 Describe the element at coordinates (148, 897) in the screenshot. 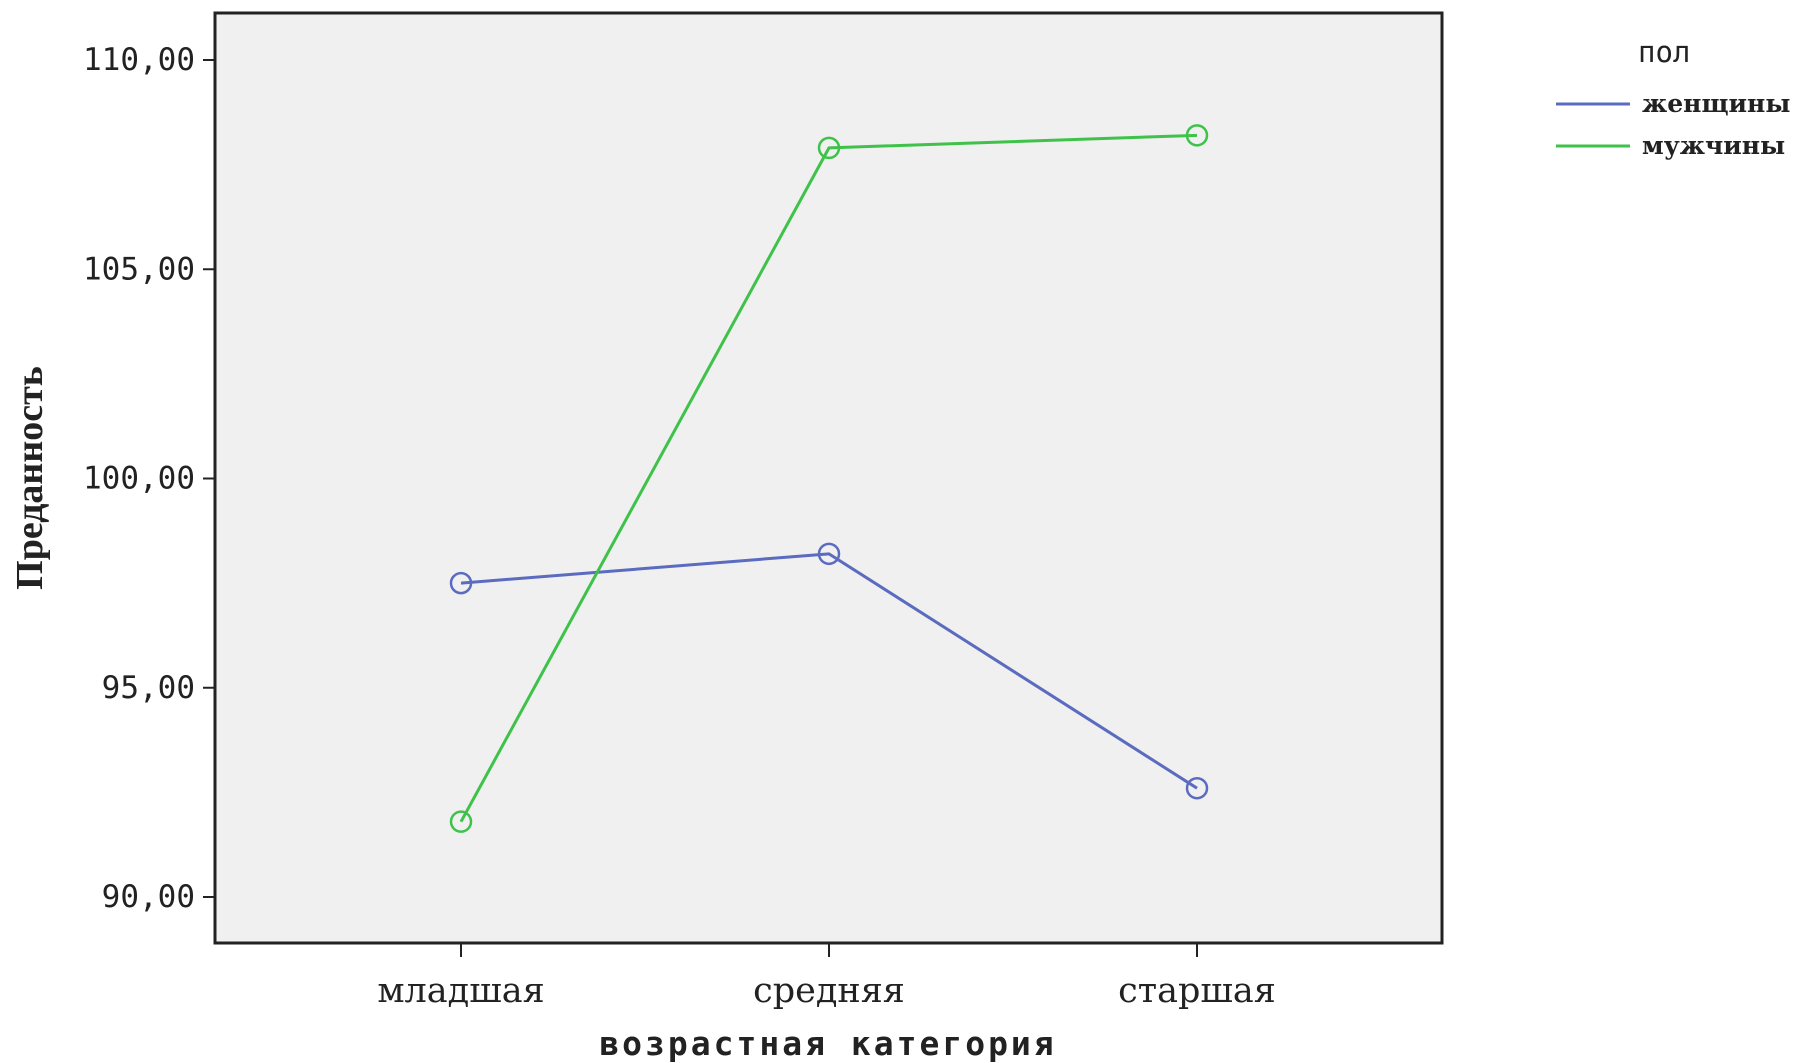

I see `y-tick-label: 90,00` at that location.